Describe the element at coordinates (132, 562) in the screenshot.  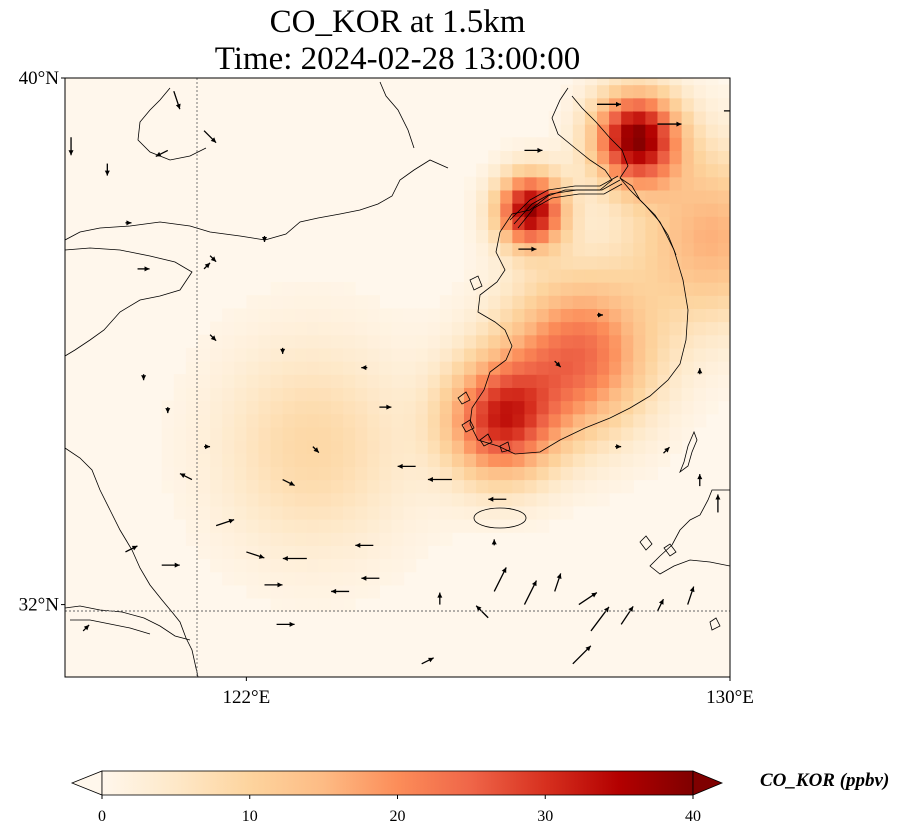
I see `china-east-coastline` at that location.